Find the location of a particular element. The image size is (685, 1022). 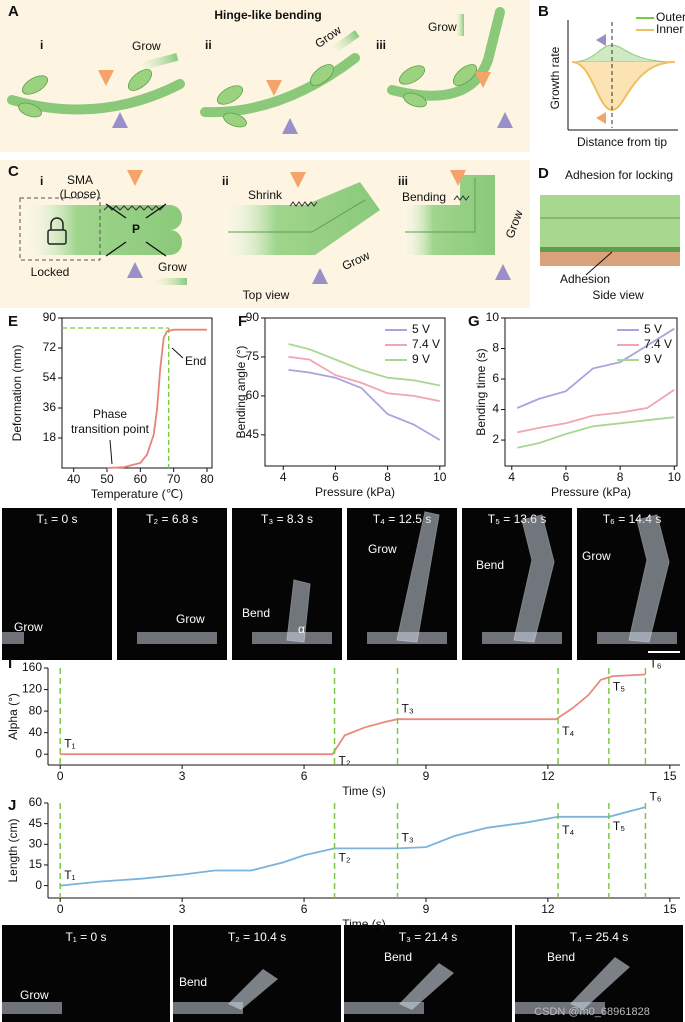

panel-label: C is located at coordinates (13, 171).